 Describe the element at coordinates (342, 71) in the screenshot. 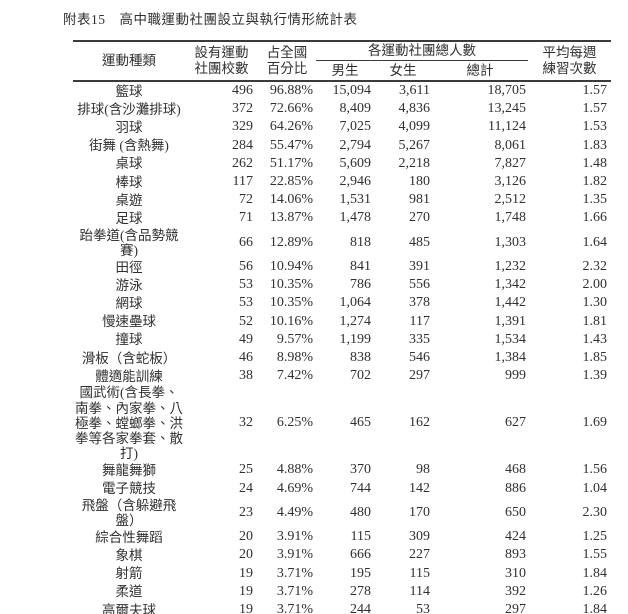

I see `header-row-sub: 男生 女生 總計` at that location.